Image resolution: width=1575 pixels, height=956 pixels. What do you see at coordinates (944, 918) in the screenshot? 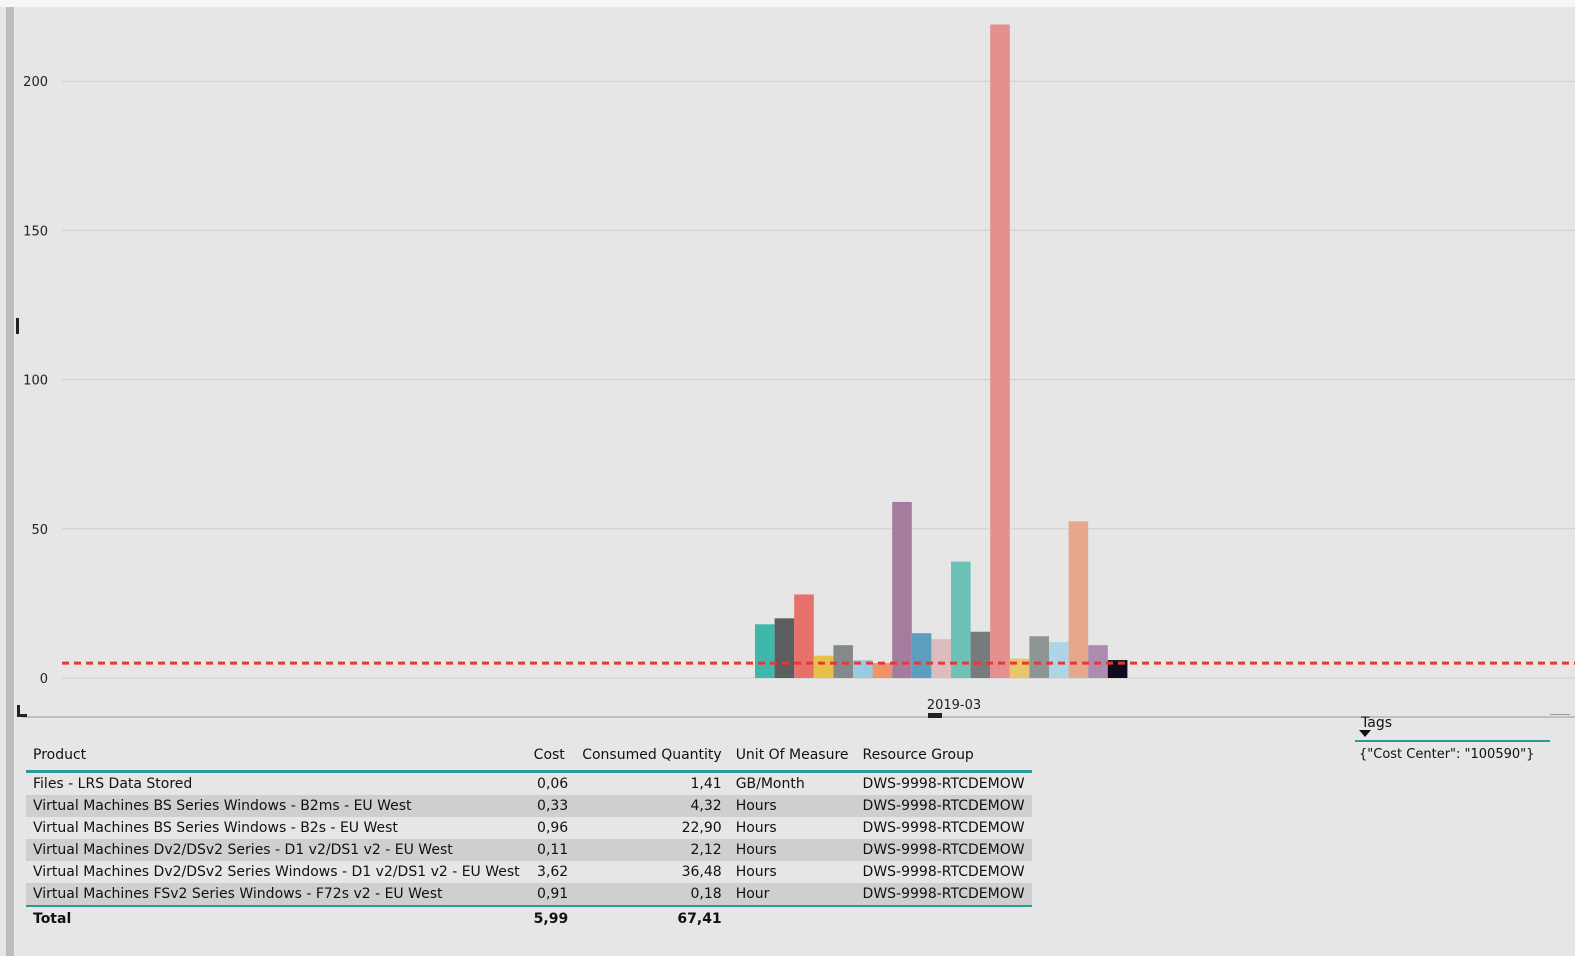
I see `total-empty-group` at bounding box center [944, 918].